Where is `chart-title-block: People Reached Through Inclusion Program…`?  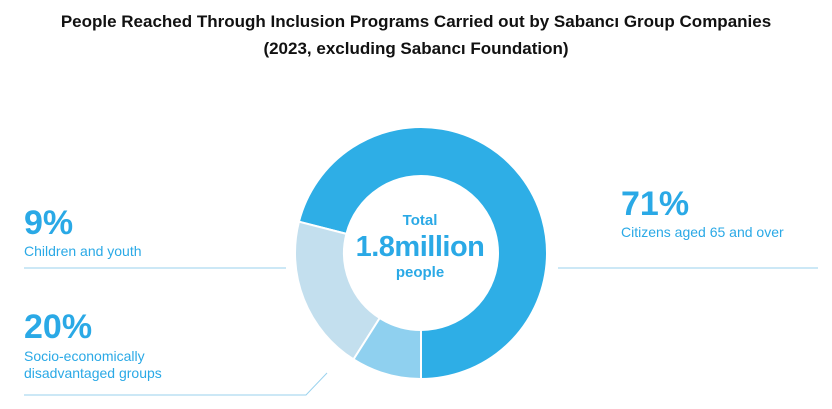 chart-title-block: People Reached Through Inclusion Program… is located at coordinates (416, 35).